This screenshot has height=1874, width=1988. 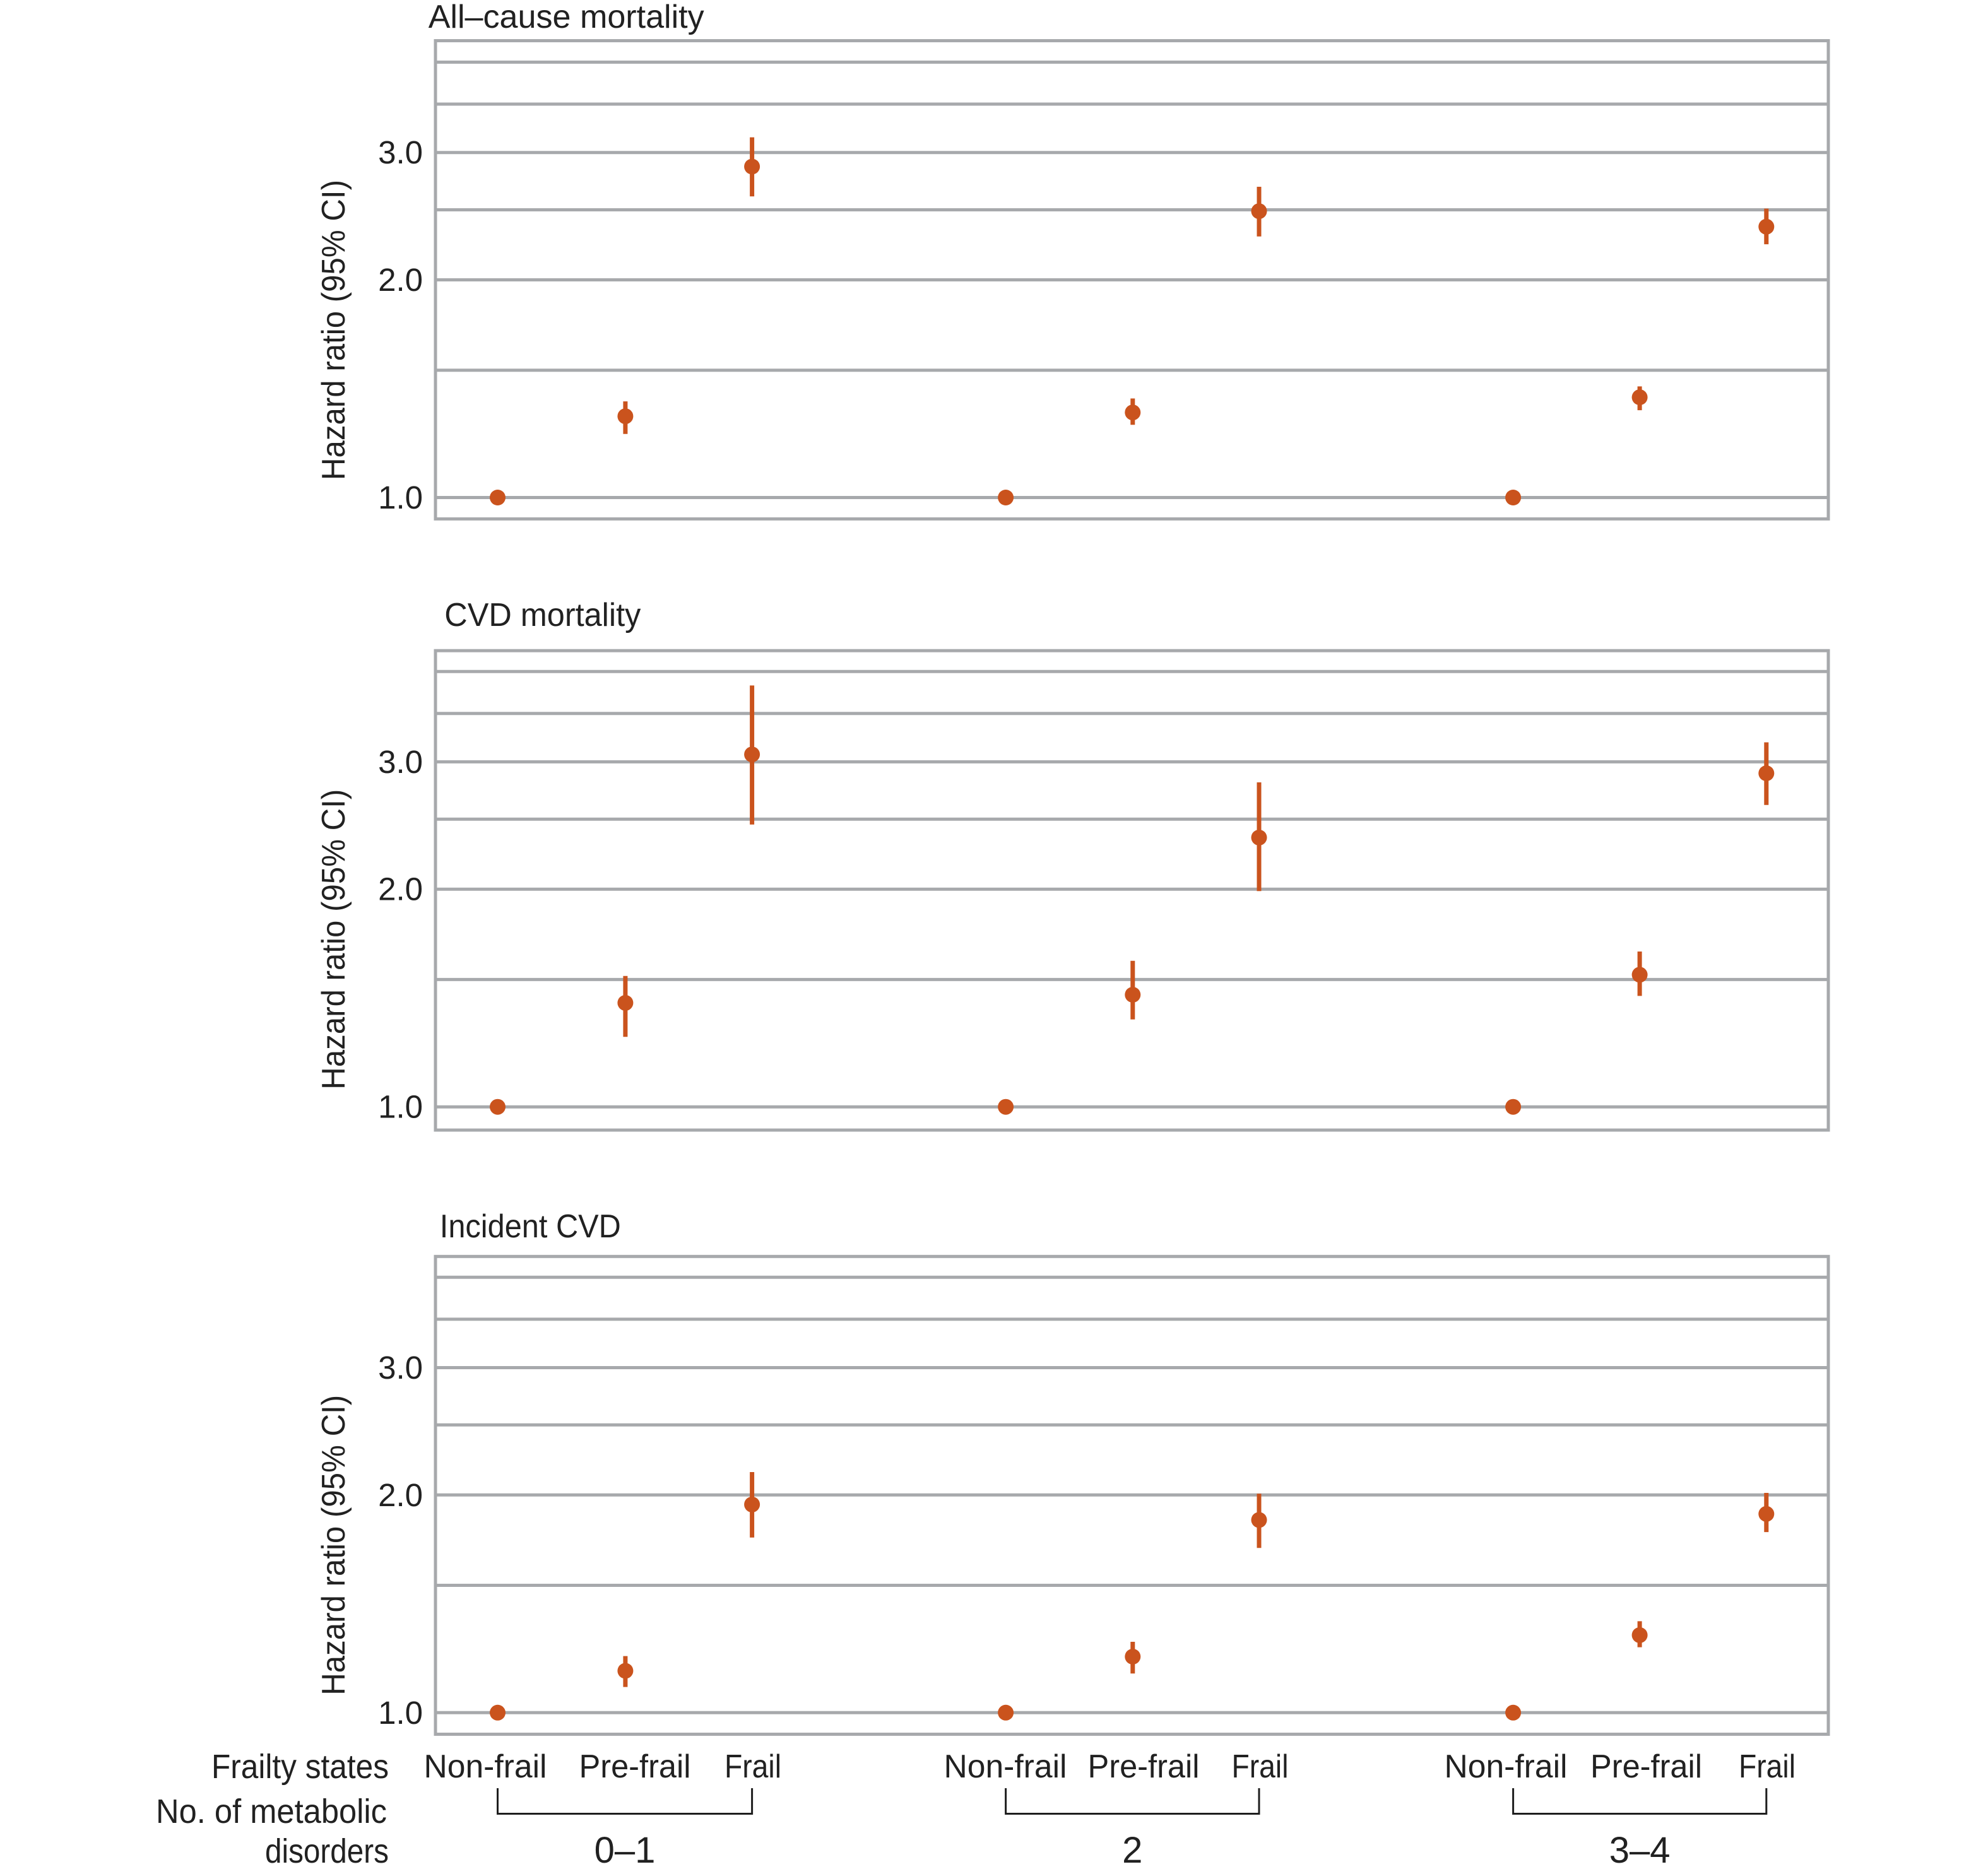 What do you see at coordinates (530, 1226) in the screenshot?
I see `svg-text: Incident CVD` at bounding box center [530, 1226].